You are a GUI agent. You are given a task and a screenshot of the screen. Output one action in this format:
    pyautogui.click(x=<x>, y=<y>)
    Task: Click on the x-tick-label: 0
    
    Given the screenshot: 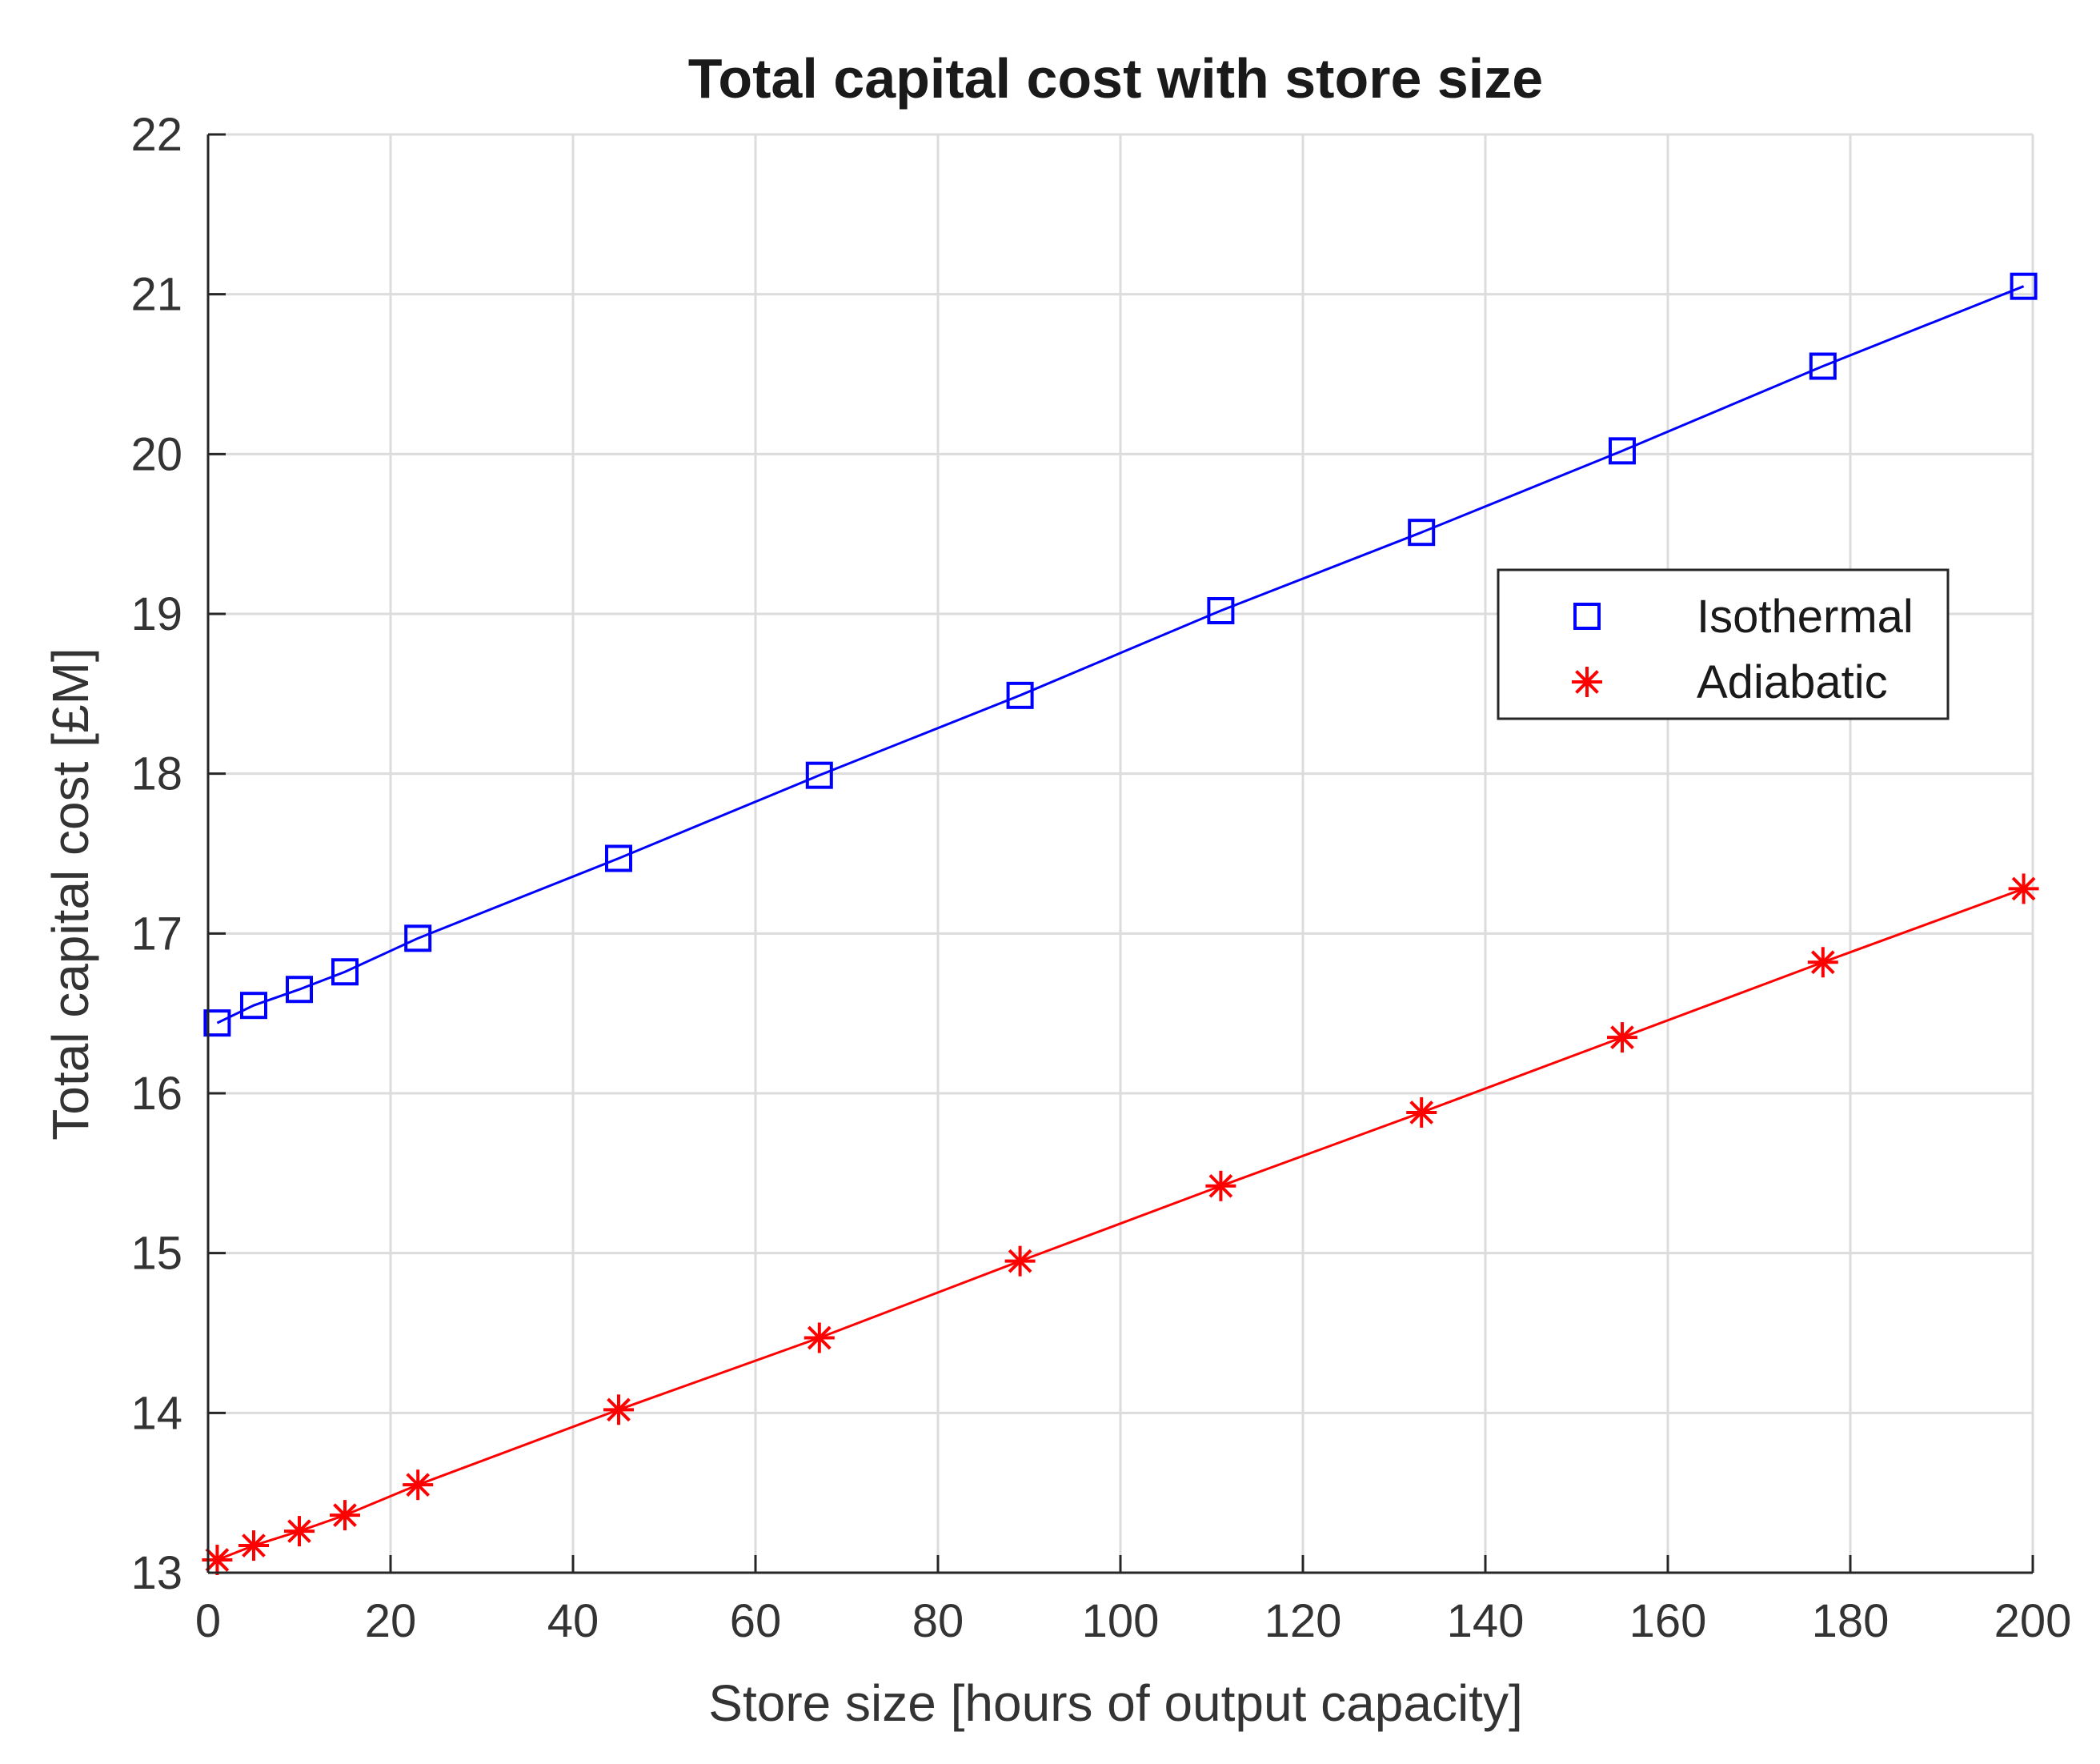 What is the action you would take?
    pyautogui.click(x=208, y=1621)
    